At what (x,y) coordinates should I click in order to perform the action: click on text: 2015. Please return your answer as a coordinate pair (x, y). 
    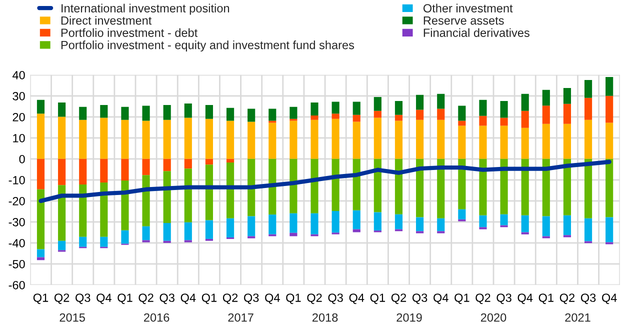
    Looking at the image, I should click on (72, 317).